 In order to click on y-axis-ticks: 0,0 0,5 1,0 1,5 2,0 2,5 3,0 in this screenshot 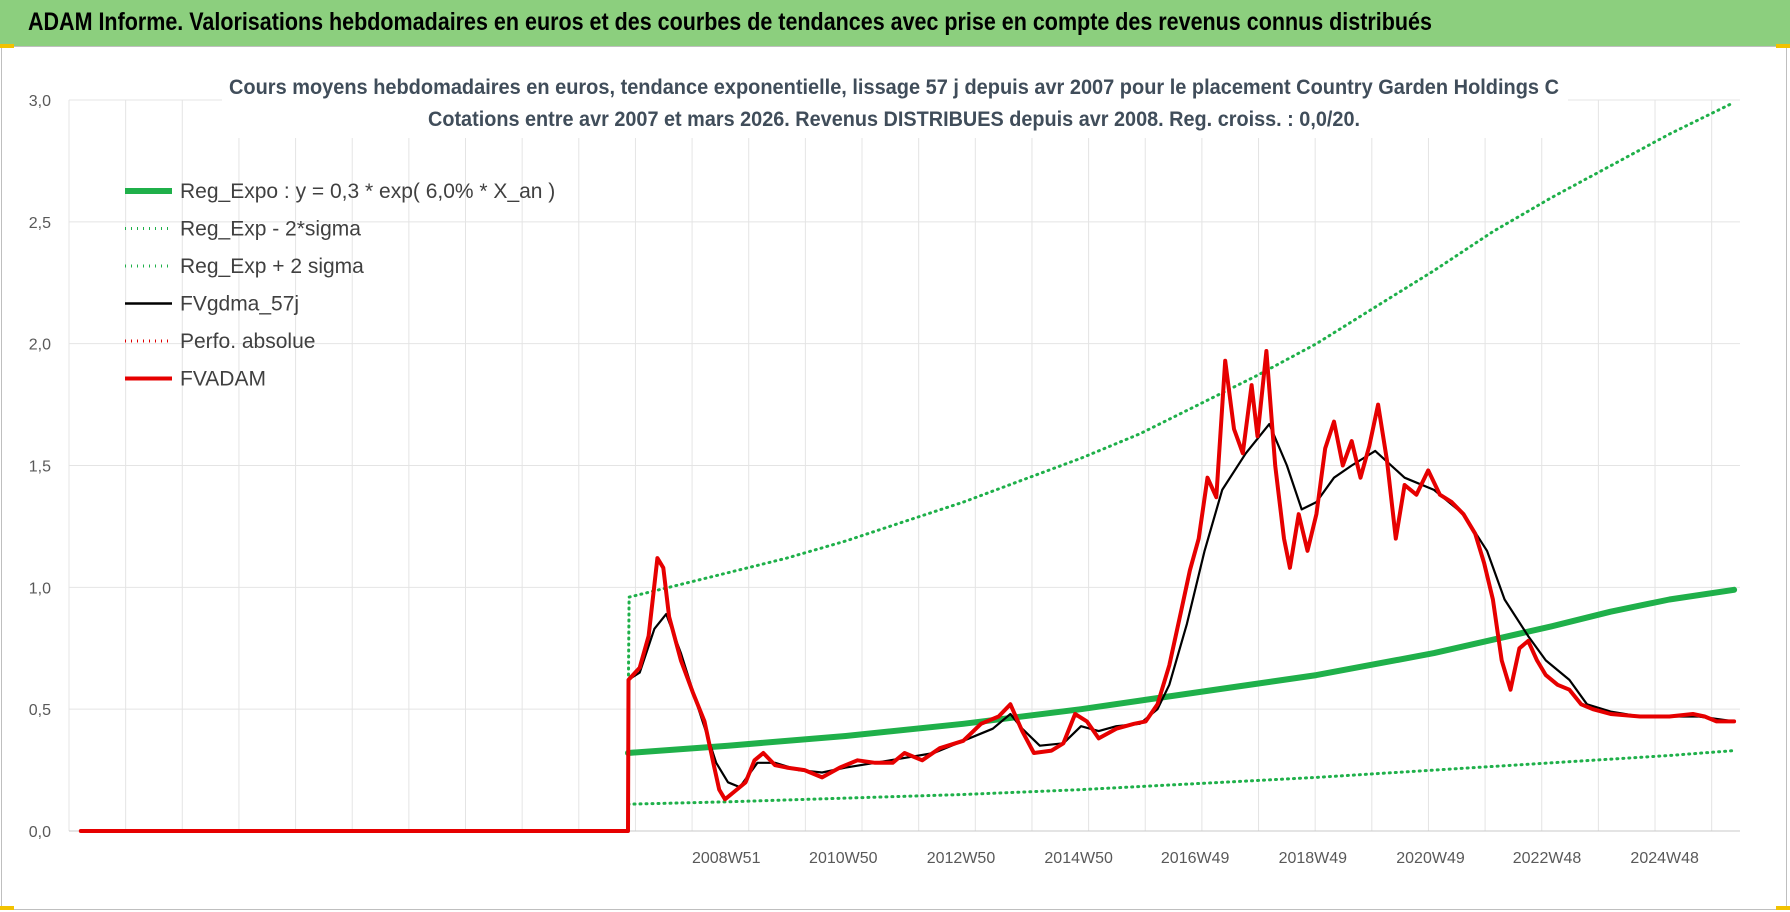, I will do `click(40, 467)`.